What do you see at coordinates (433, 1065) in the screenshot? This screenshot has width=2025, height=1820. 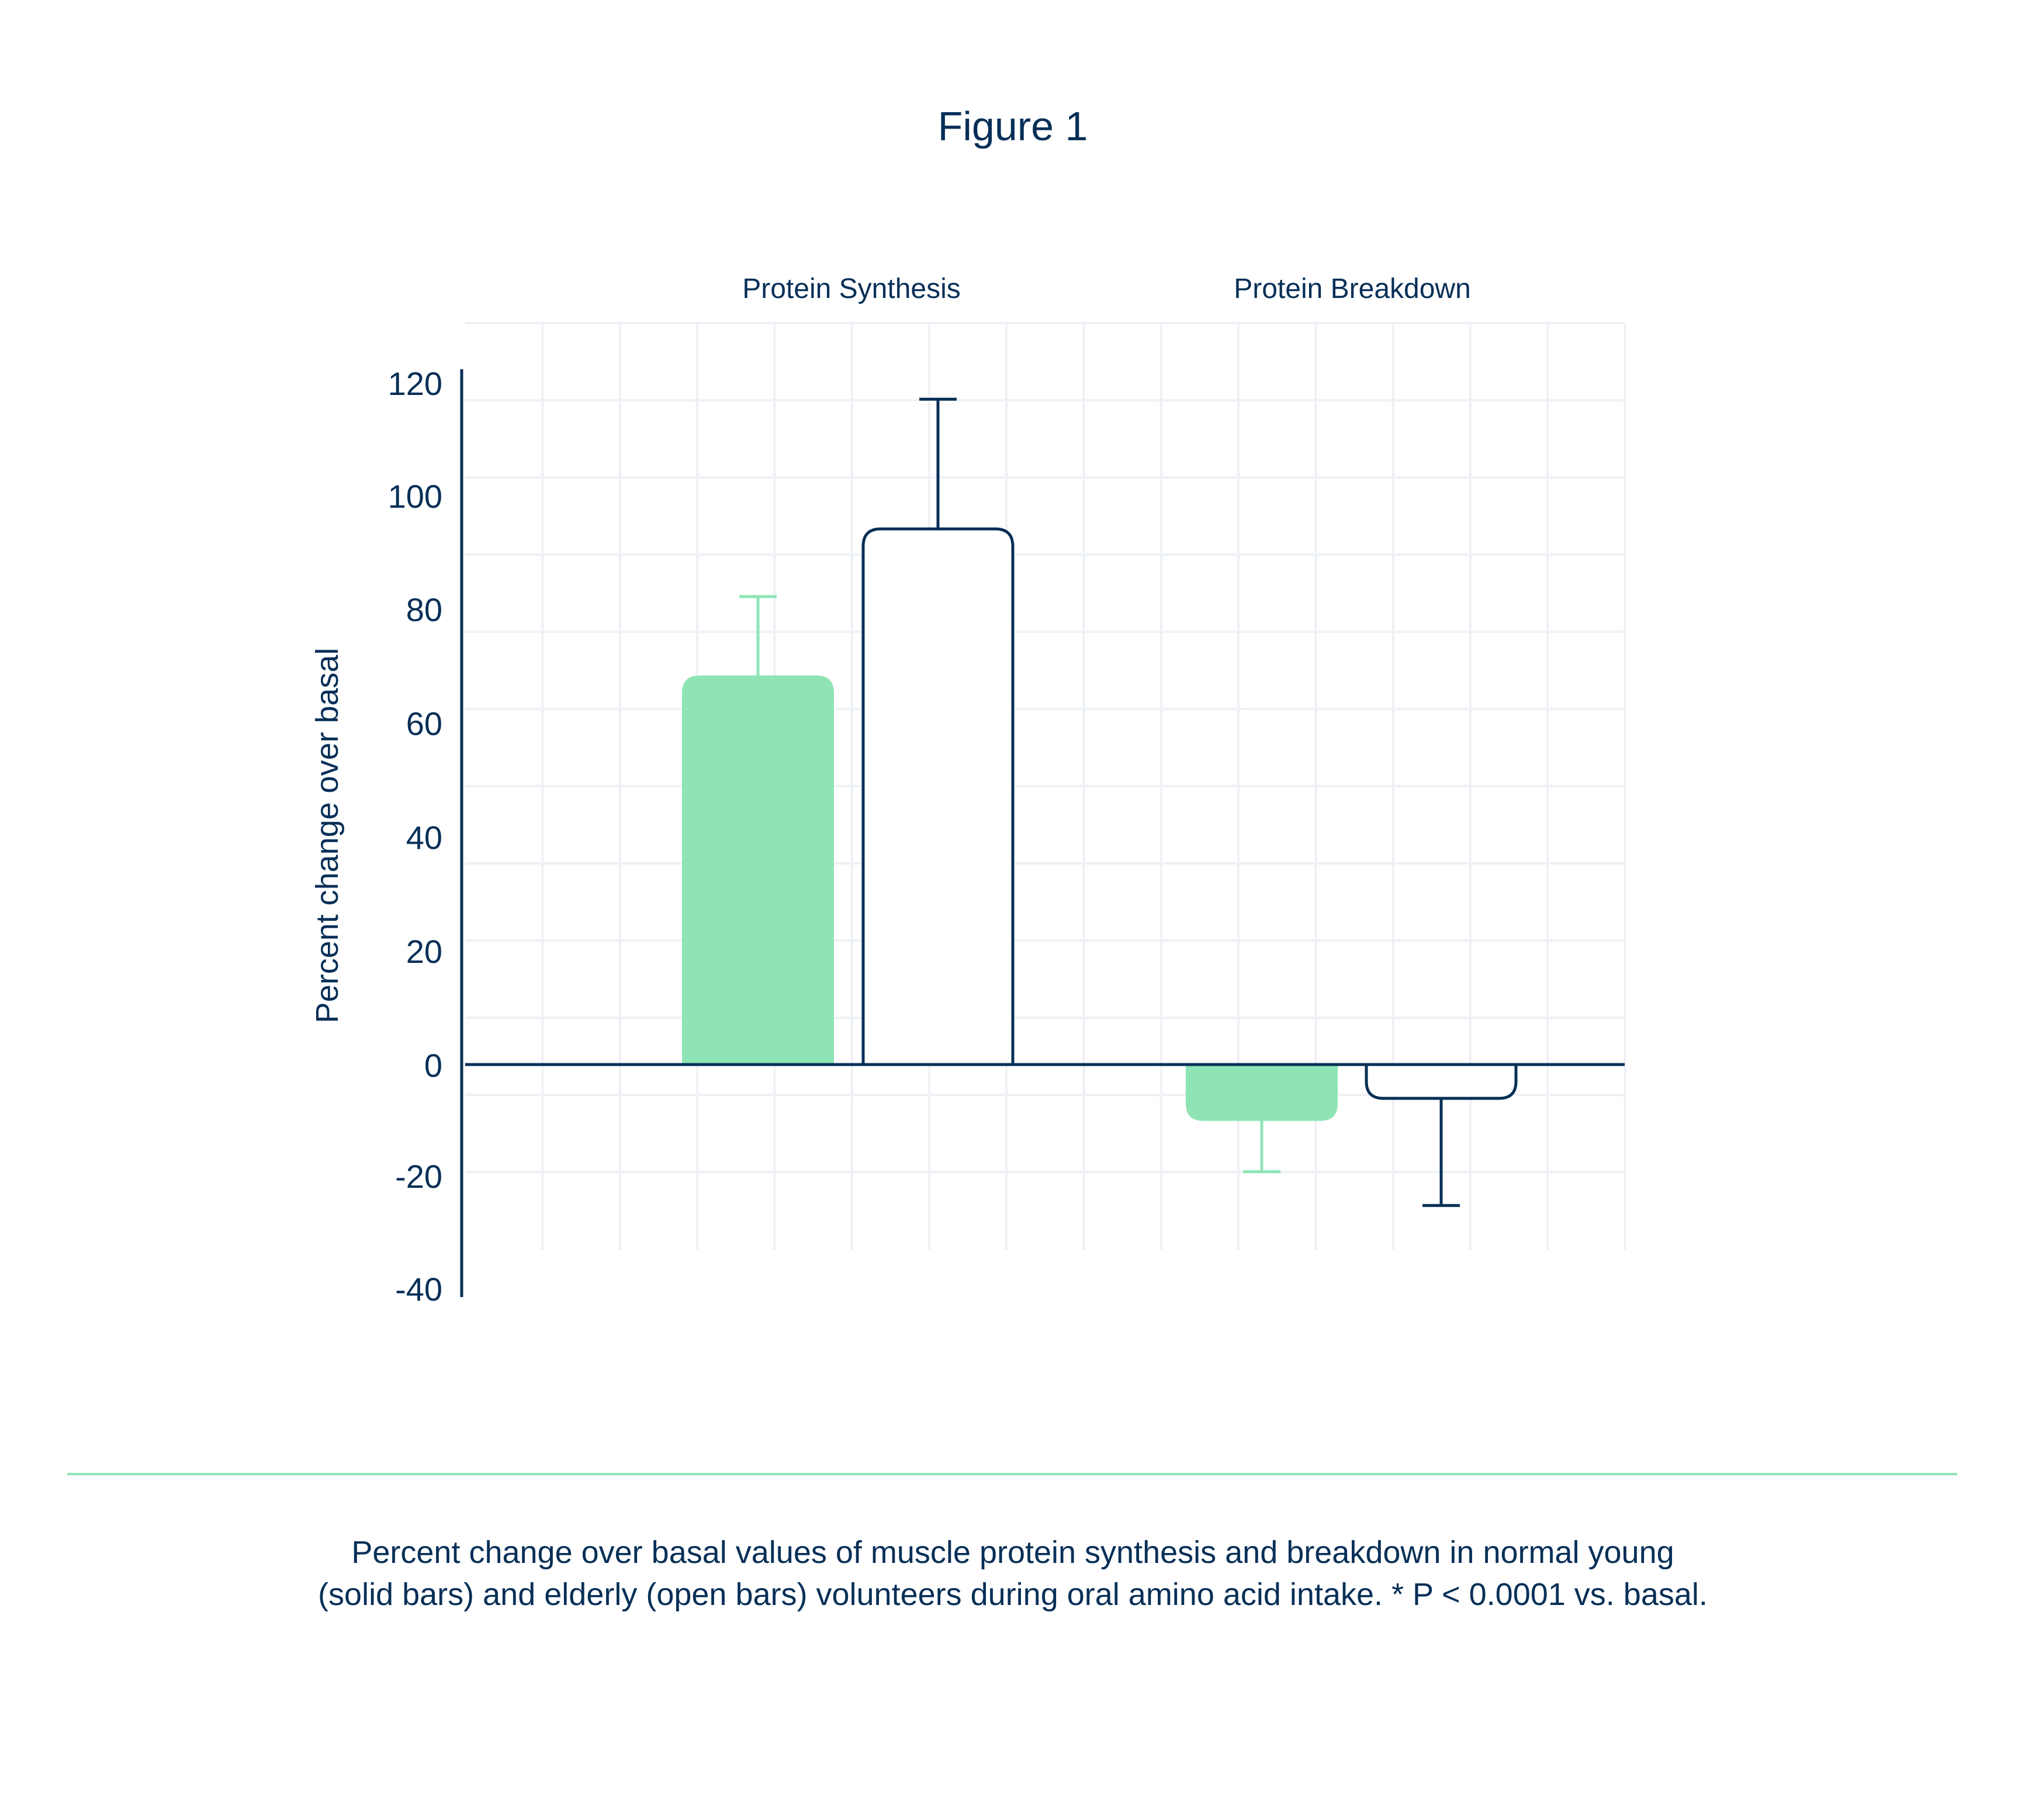 I see `y-tick-label: 0` at bounding box center [433, 1065].